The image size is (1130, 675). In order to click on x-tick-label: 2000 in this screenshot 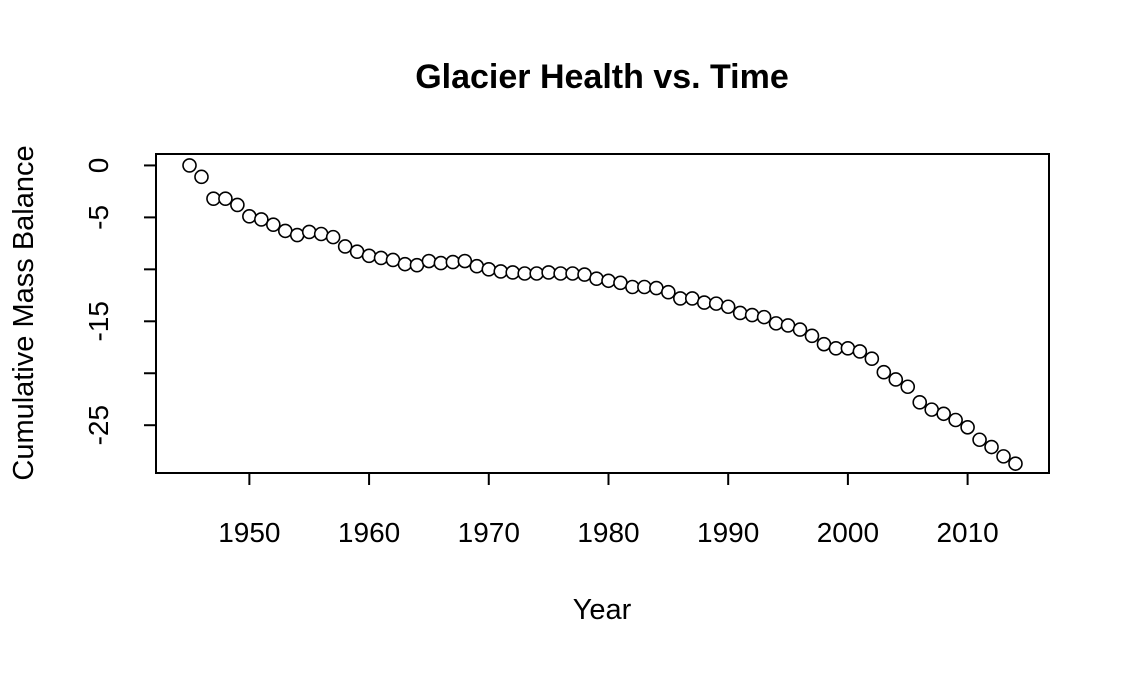, I will do `click(848, 532)`.